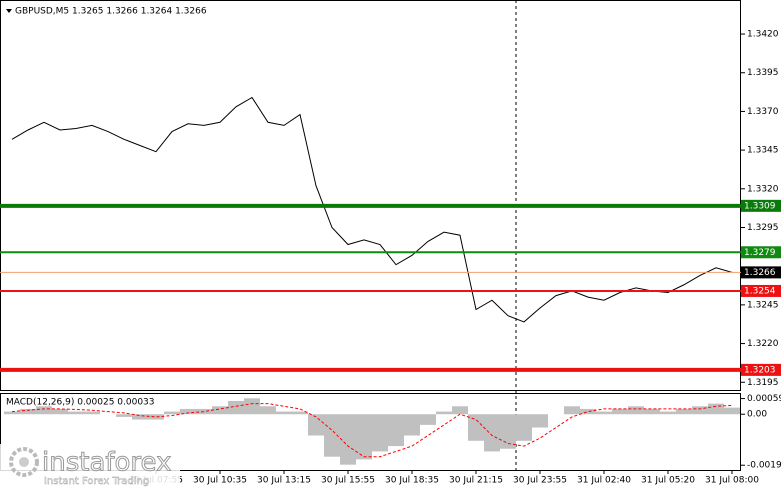 The height and width of the screenshot is (489, 781). Describe the element at coordinates (540, 481) in the screenshot. I see `x-tick-label: 30 Jul 23:55` at that location.